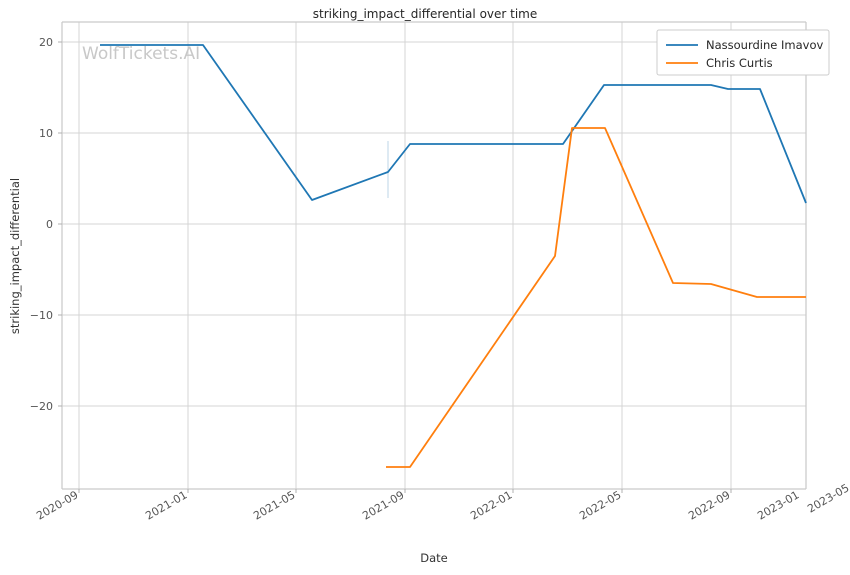 The height and width of the screenshot is (575, 850). Describe the element at coordinates (41, 315) in the screenshot. I see `y-tick-label: −10` at that location.